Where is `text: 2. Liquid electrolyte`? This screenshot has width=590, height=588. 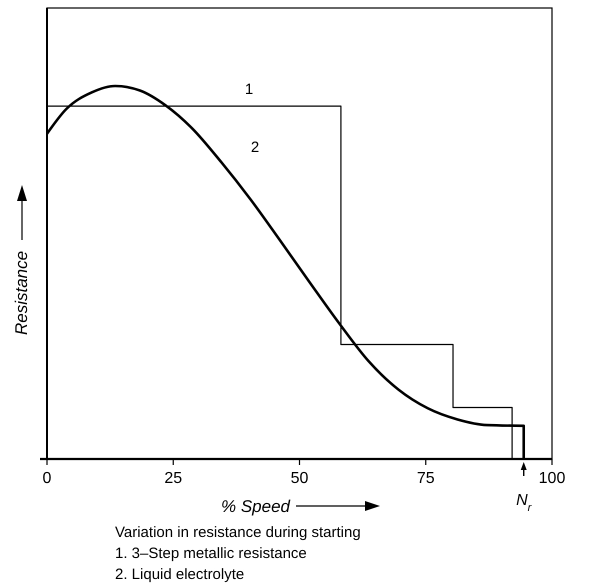
text: 2. Liquid electrolyte is located at coordinates (179, 574).